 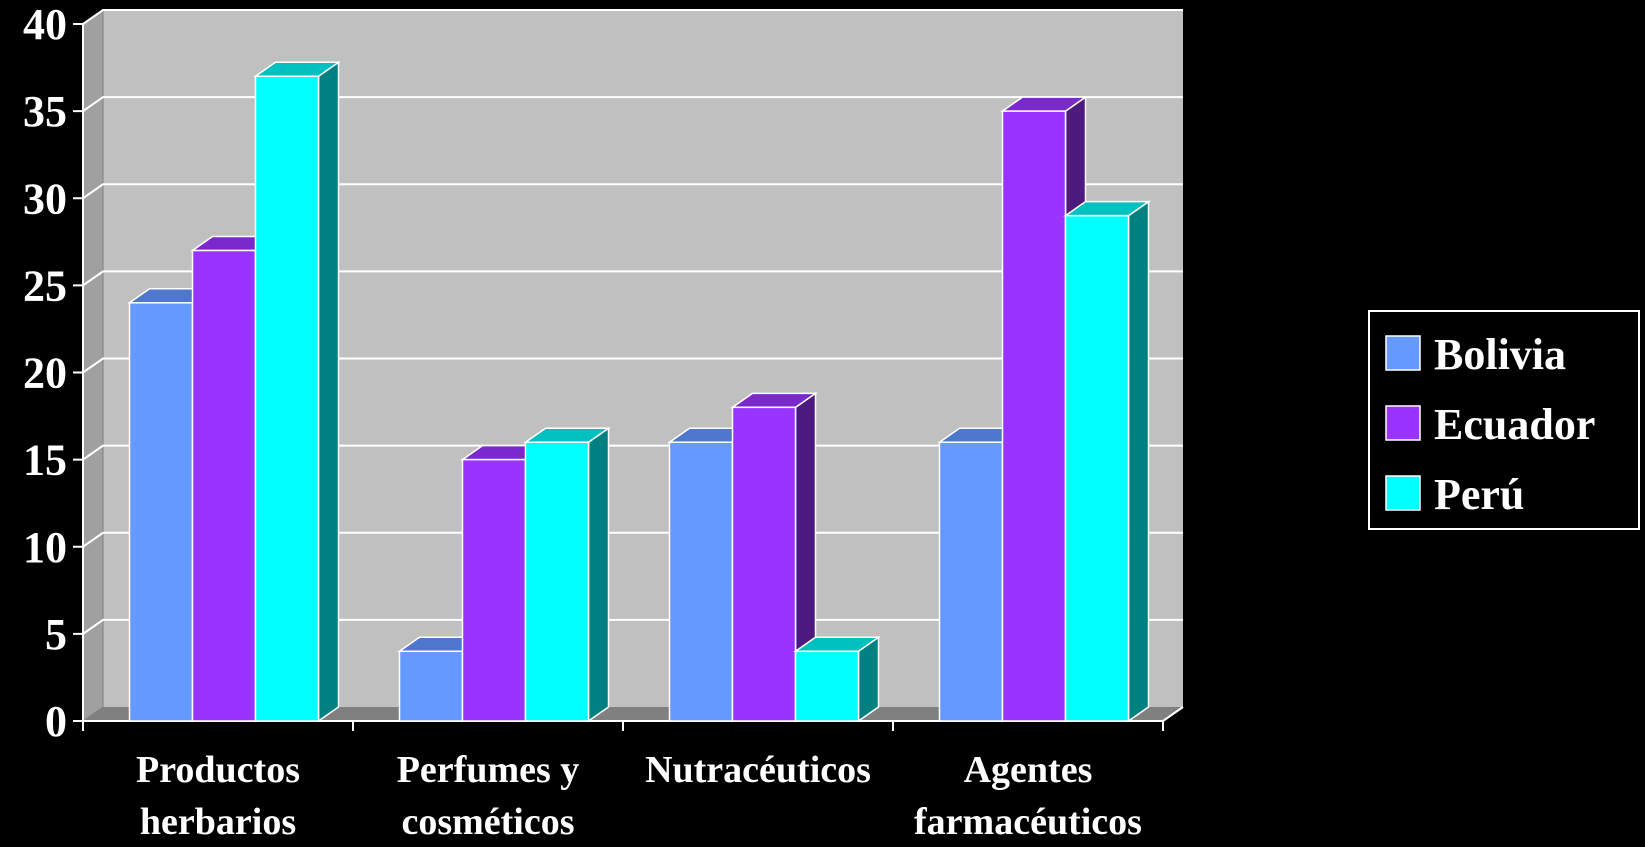 I want to click on x-tick-label: farmacéuticos, so click(x=1028, y=821).